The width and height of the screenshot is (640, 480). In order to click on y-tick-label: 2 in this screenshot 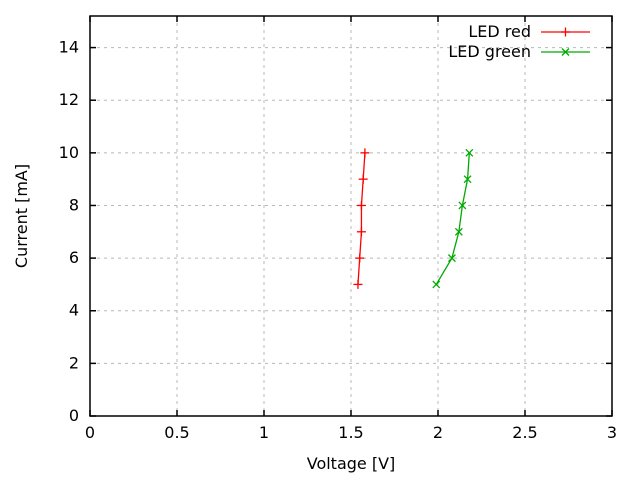, I will do `click(74, 362)`.